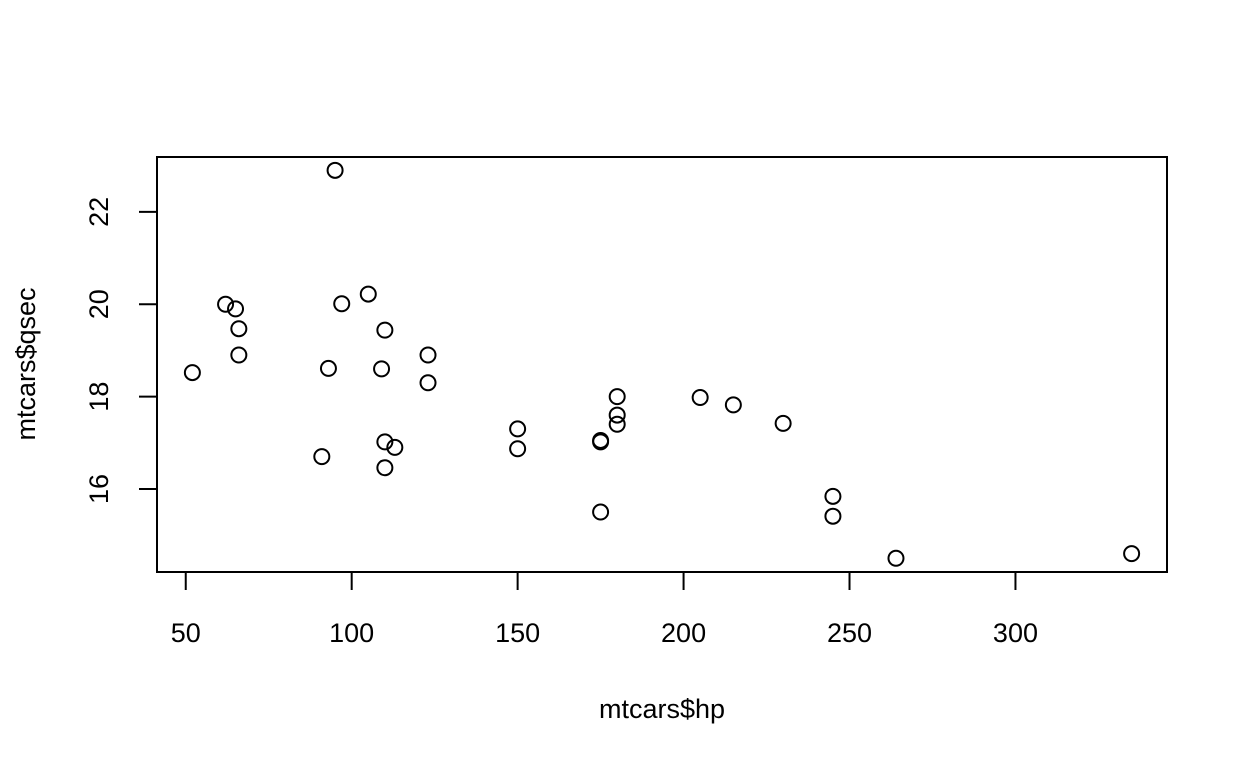  Describe the element at coordinates (683, 633) in the screenshot. I see `x-tick-label: 200` at that location.